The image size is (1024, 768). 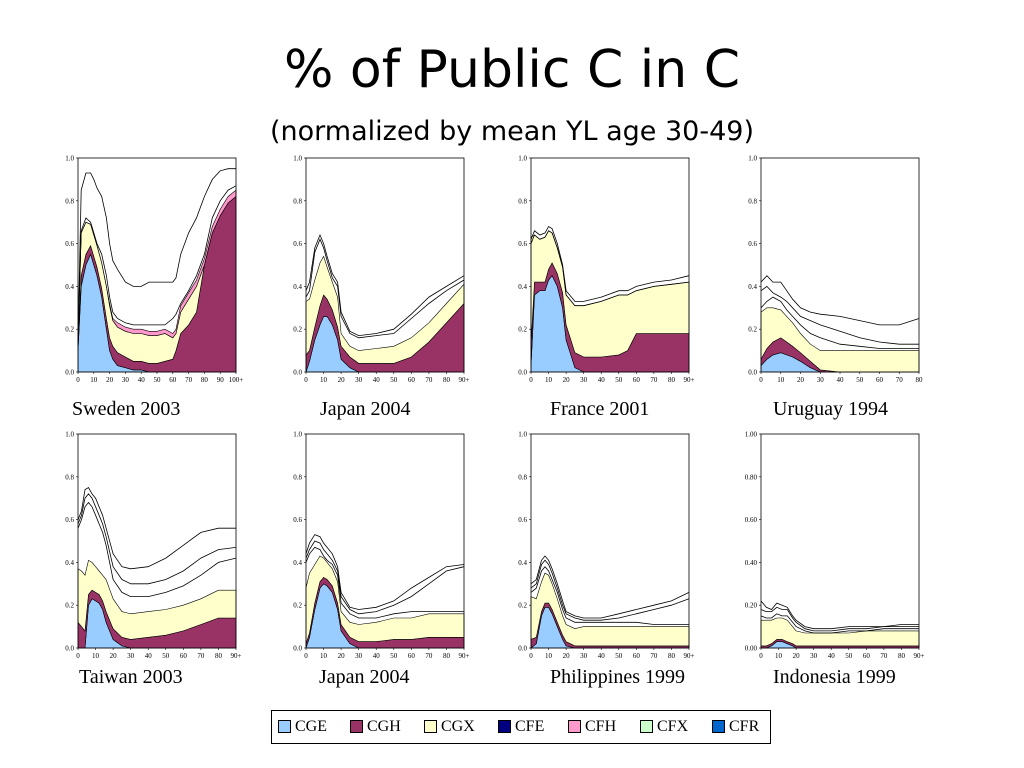 I want to click on legend: CGE CGH CGX CFE CFH CFX CFR, so click(x=521, y=727).